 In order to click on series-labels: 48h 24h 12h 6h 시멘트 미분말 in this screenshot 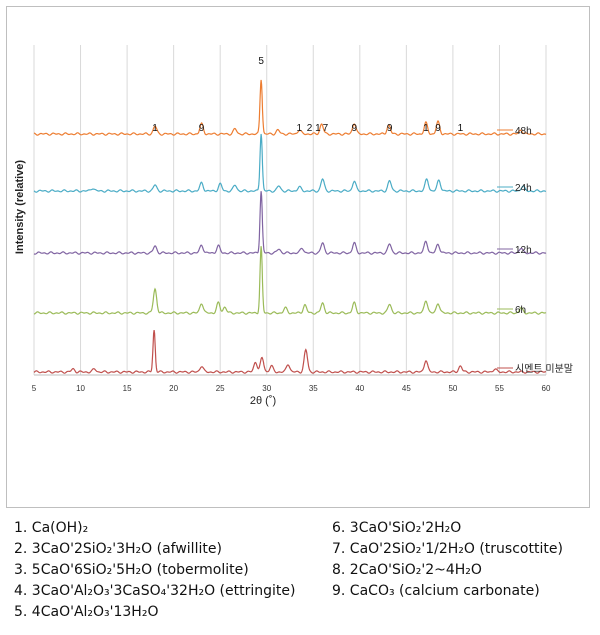, I will do `click(535, 250)`.